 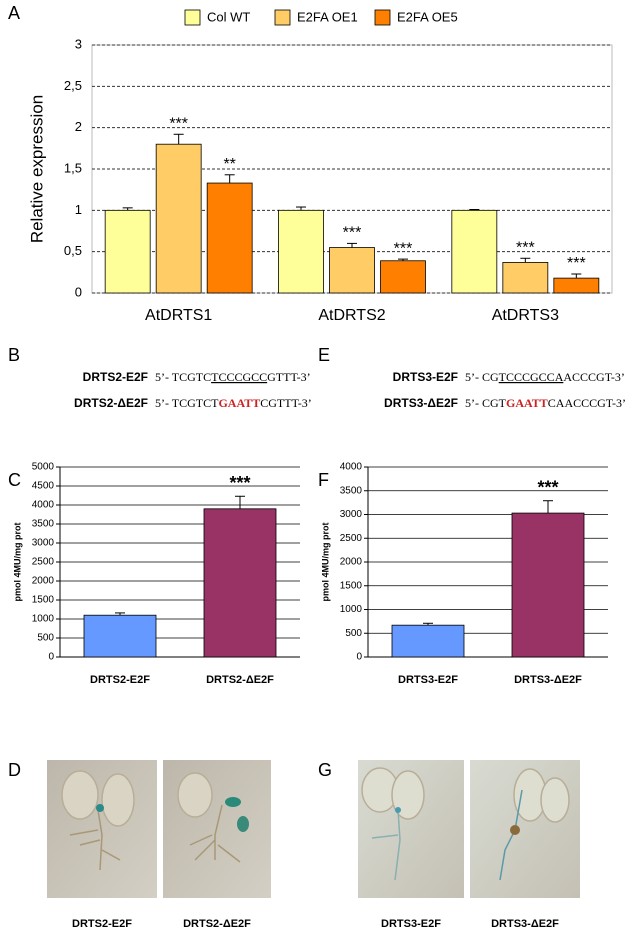 I want to click on sequence-part: 5’- TCGTC, so click(x=183, y=377).